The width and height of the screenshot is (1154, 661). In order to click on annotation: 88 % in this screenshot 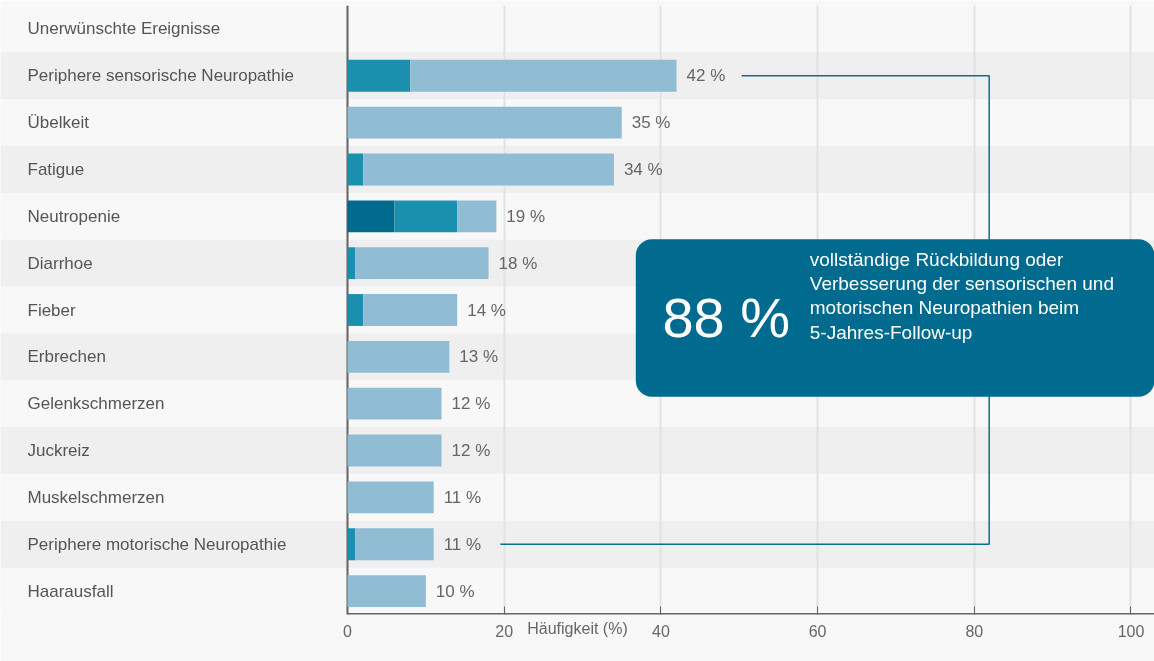, I will do `click(726, 318)`.